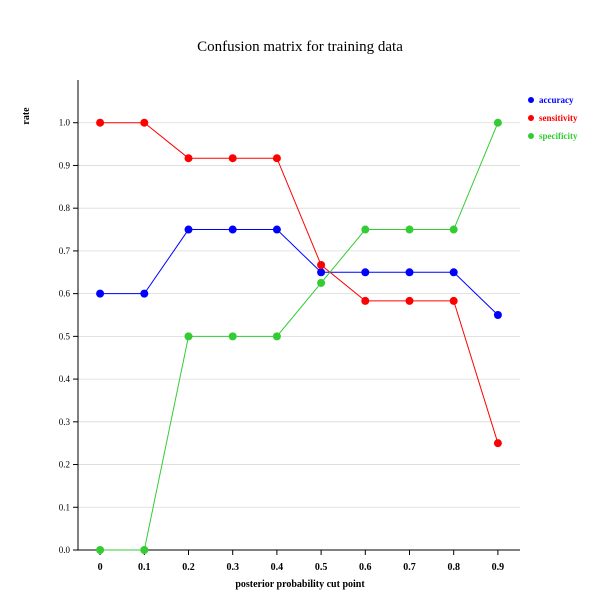 The height and width of the screenshot is (600, 600). I want to click on legend-label-specificity: specificity, so click(558, 136).